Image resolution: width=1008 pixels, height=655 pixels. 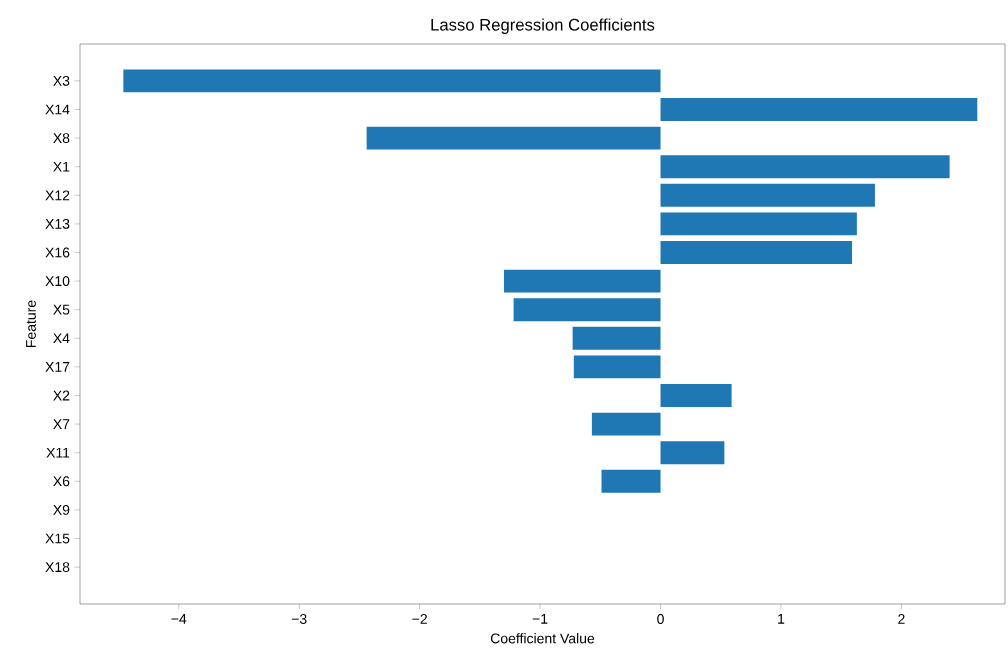 What do you see at coordinates (542, 638) in the screenshot?
I see `x-axis-title: Coefficient Value` at bounding box center [542, 638].